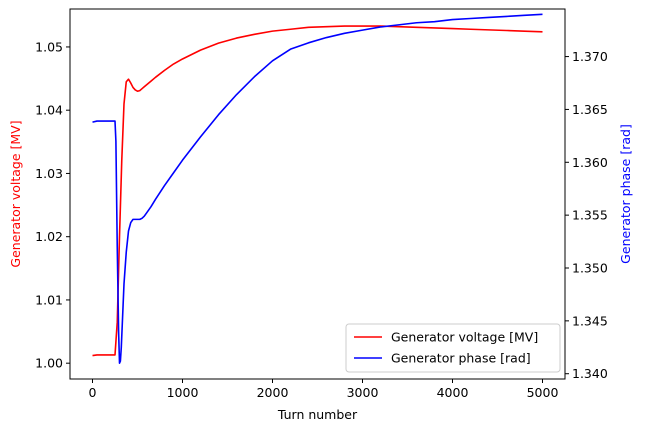  Describe the element at coordinates (590, 162) in the screenshot. I see `y-right-tick-label: 1.360` at that location.